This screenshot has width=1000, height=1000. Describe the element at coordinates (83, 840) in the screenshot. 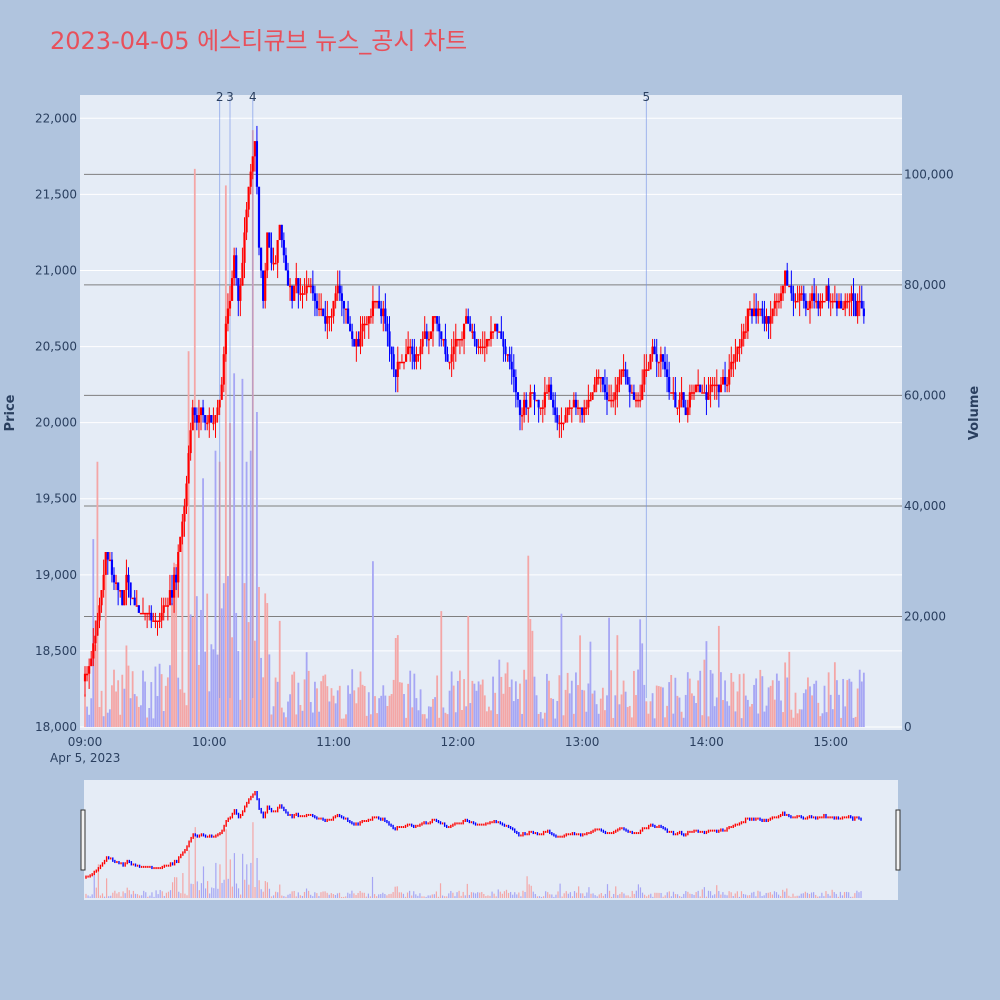

I see `range-slider-left-handle` at that location.